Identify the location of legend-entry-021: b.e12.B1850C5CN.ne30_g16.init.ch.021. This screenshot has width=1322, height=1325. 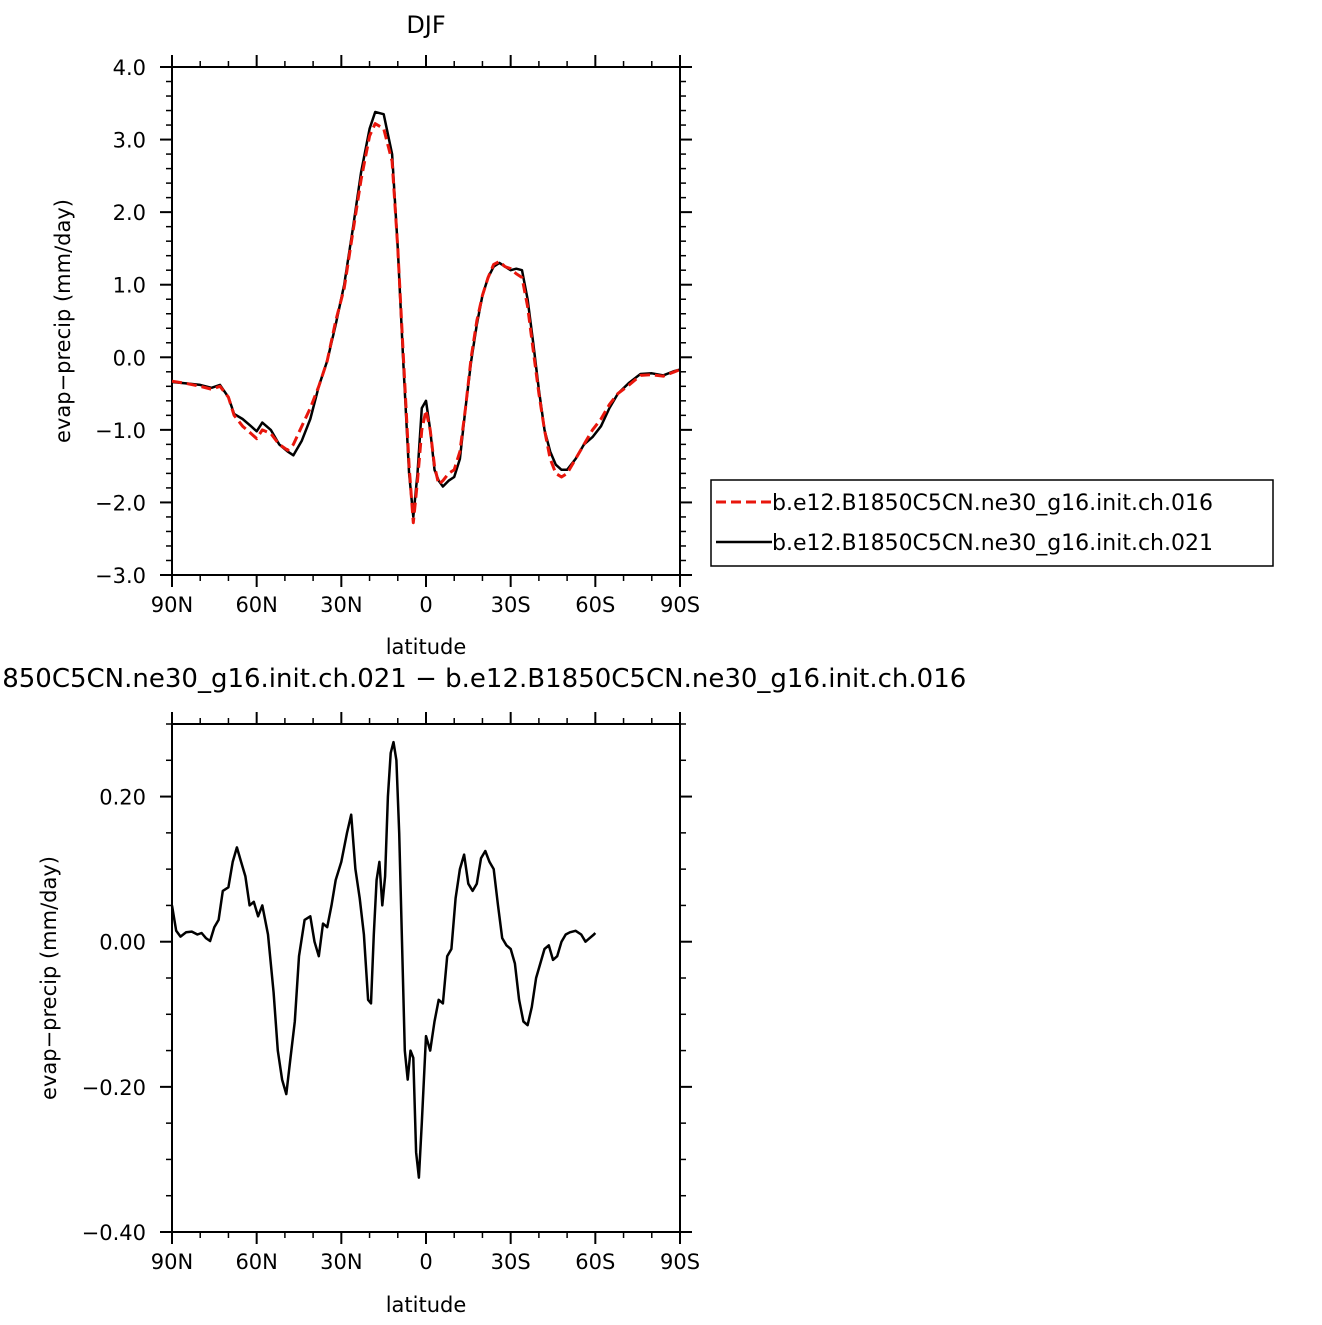
(992, 543).